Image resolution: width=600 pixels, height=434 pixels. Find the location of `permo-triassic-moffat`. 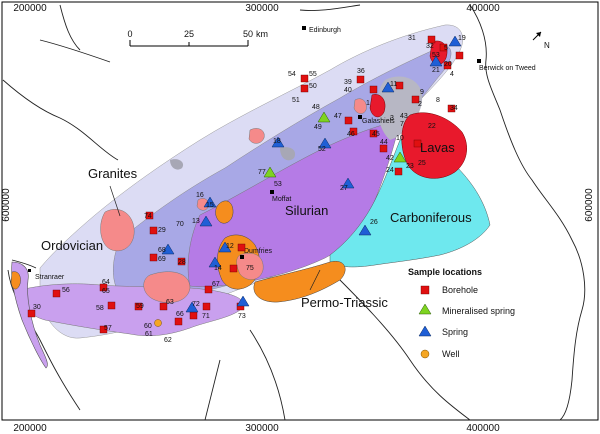

permo-triassic-moffat is located at coordinates (224, 212).